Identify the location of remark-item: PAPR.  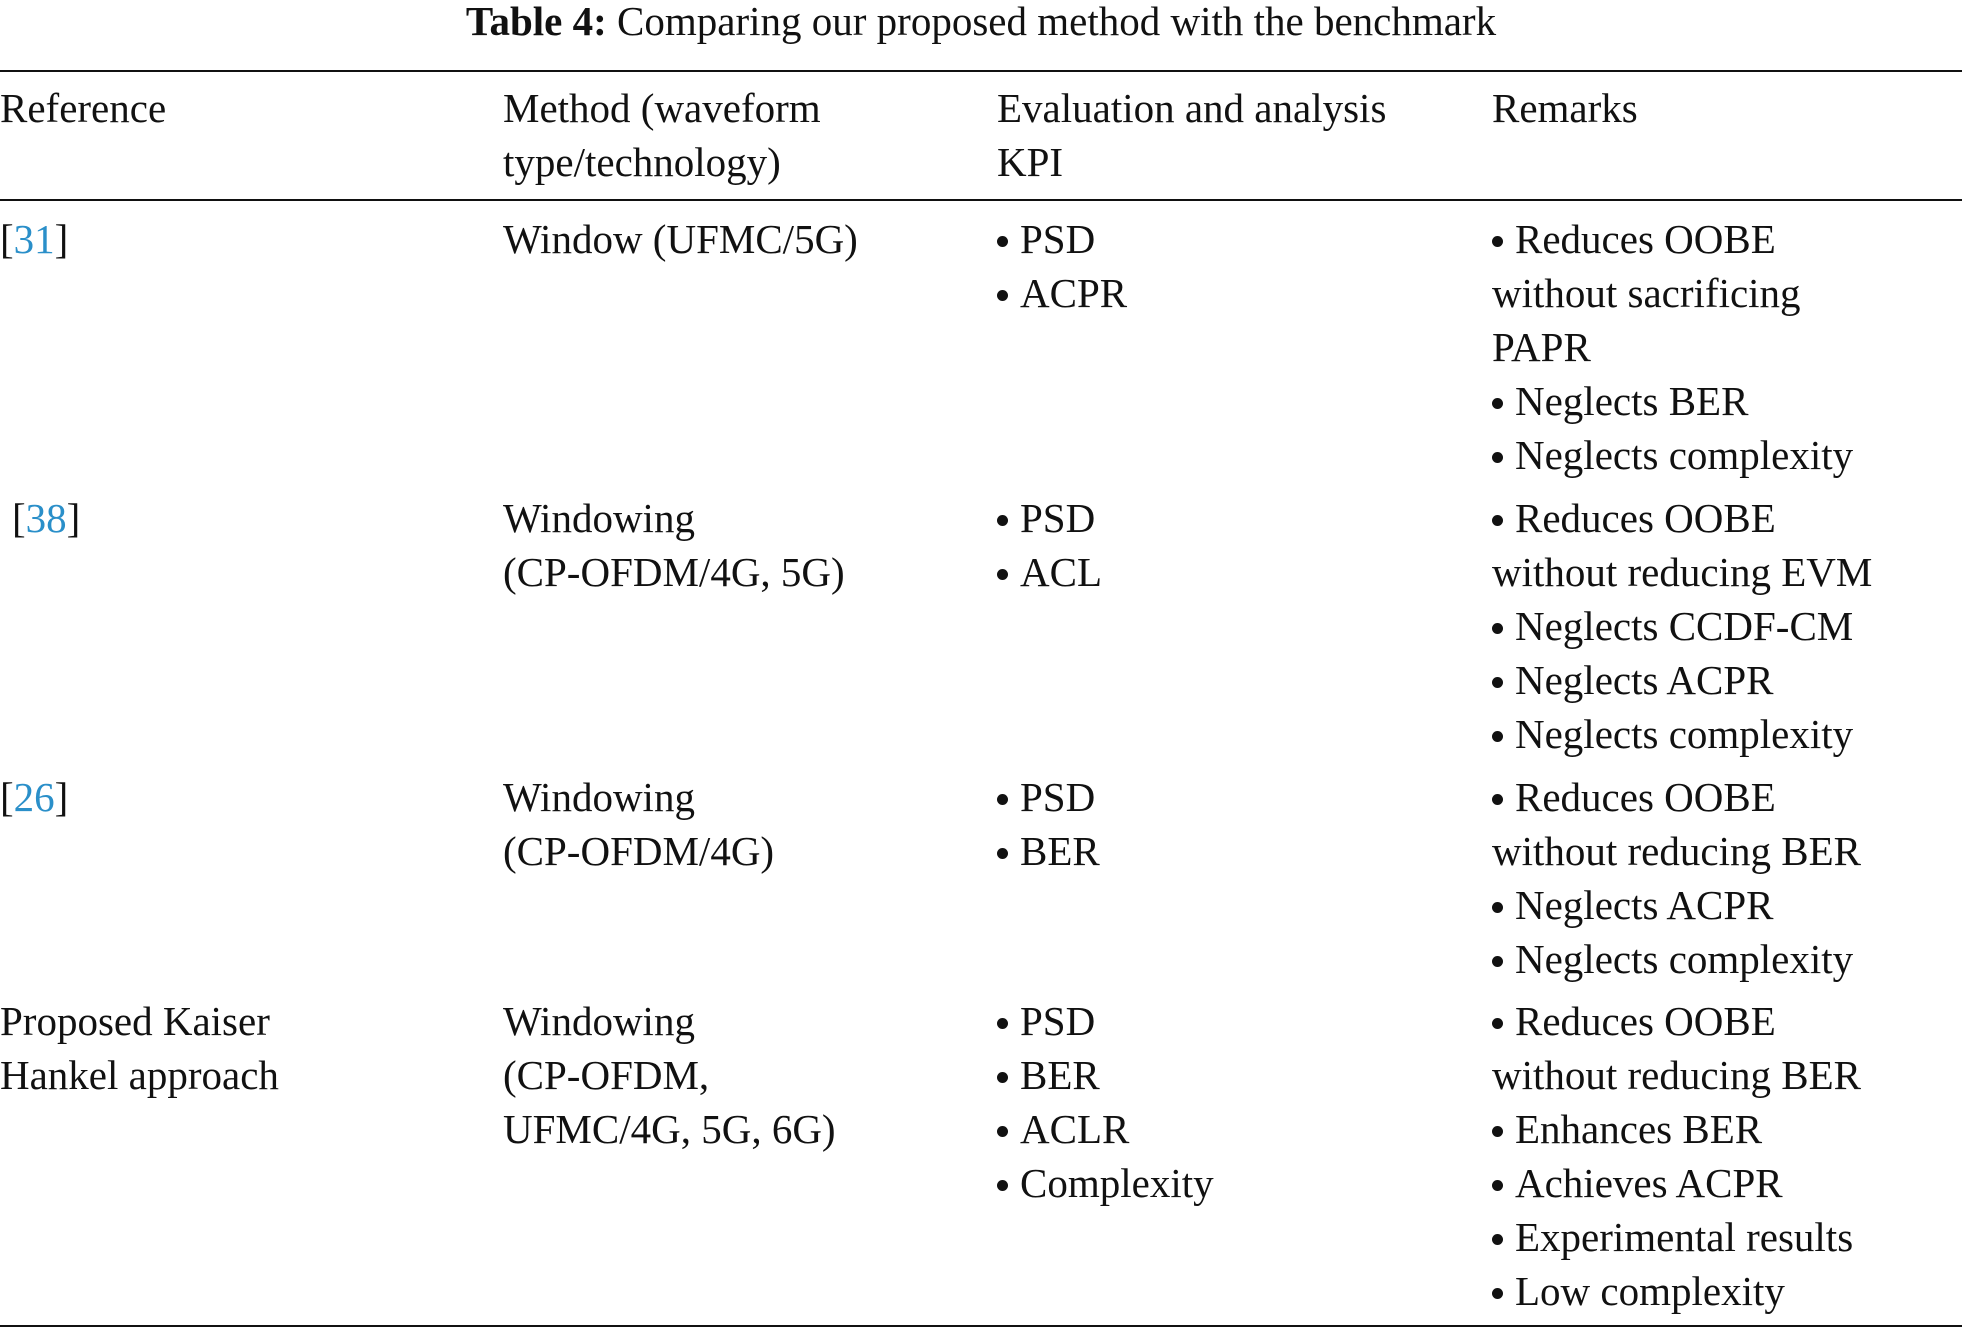
(1541, 347).